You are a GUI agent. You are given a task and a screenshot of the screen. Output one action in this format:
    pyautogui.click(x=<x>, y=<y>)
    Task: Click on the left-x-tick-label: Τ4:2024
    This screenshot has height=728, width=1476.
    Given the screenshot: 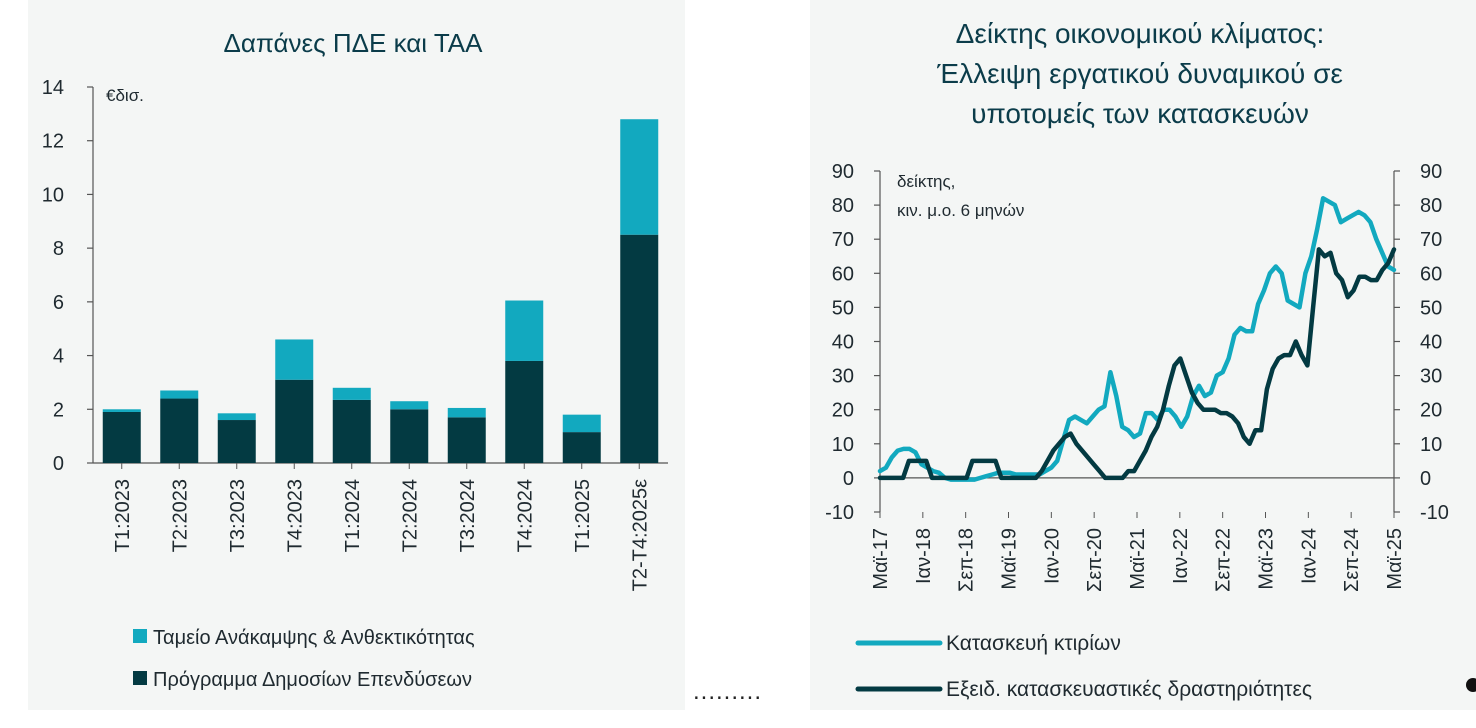 What is the action you would take?
    pyautogui.click(x=525, y=515)
    